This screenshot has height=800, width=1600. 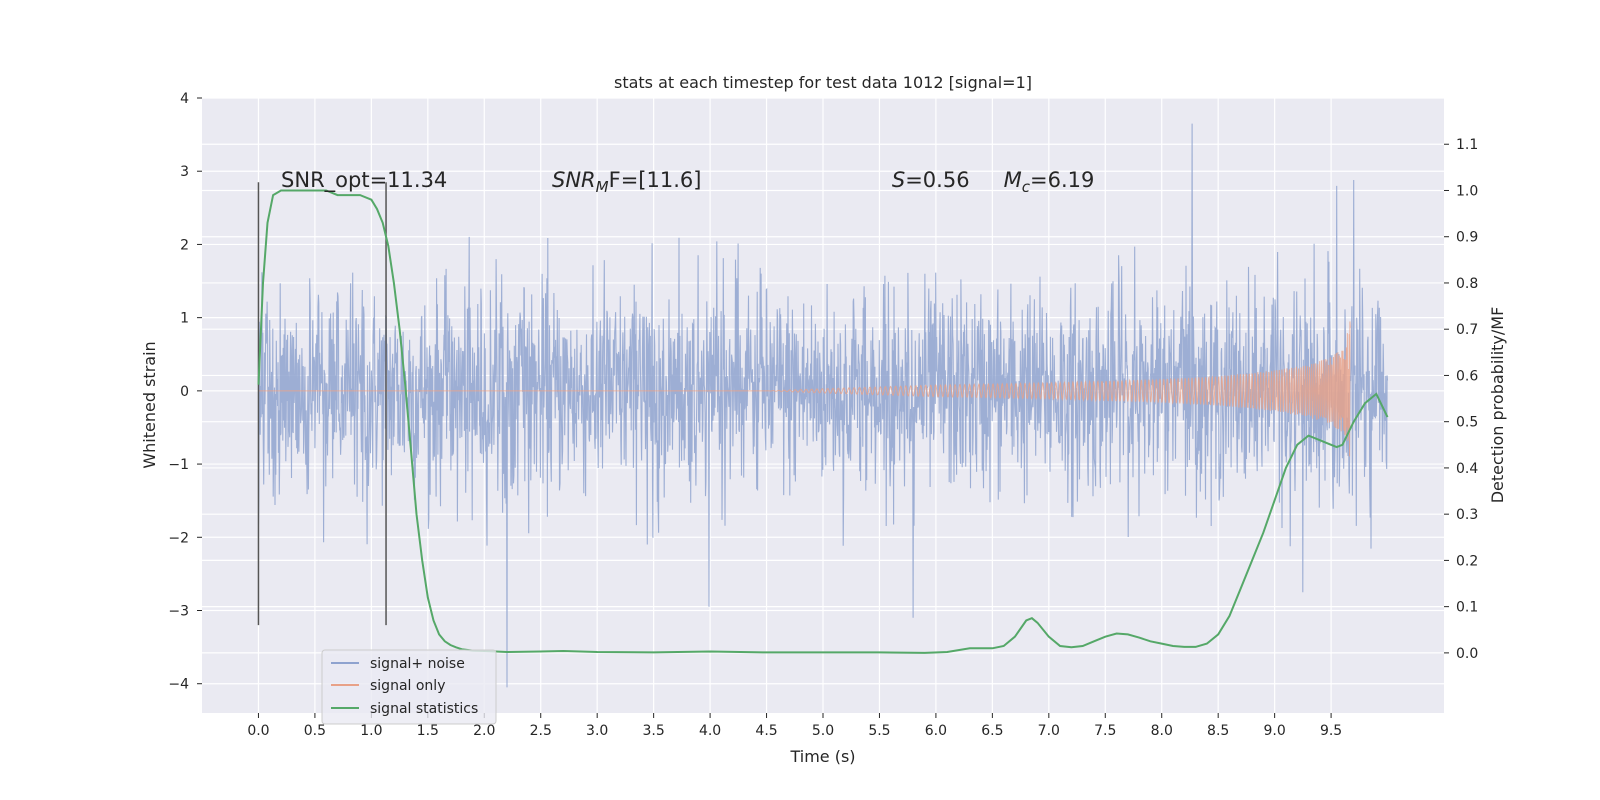 I want to click on x-tick-label: 3.0, so click(x=597, y=731).